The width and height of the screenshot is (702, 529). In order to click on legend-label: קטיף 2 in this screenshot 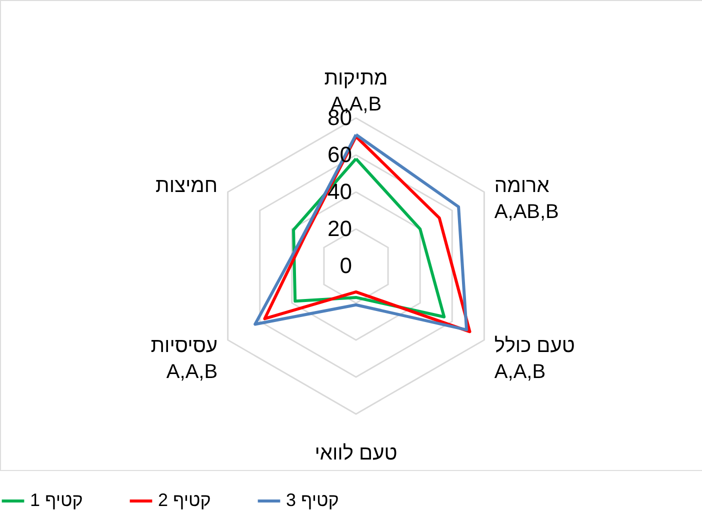, I will do `click(184, 500)`.